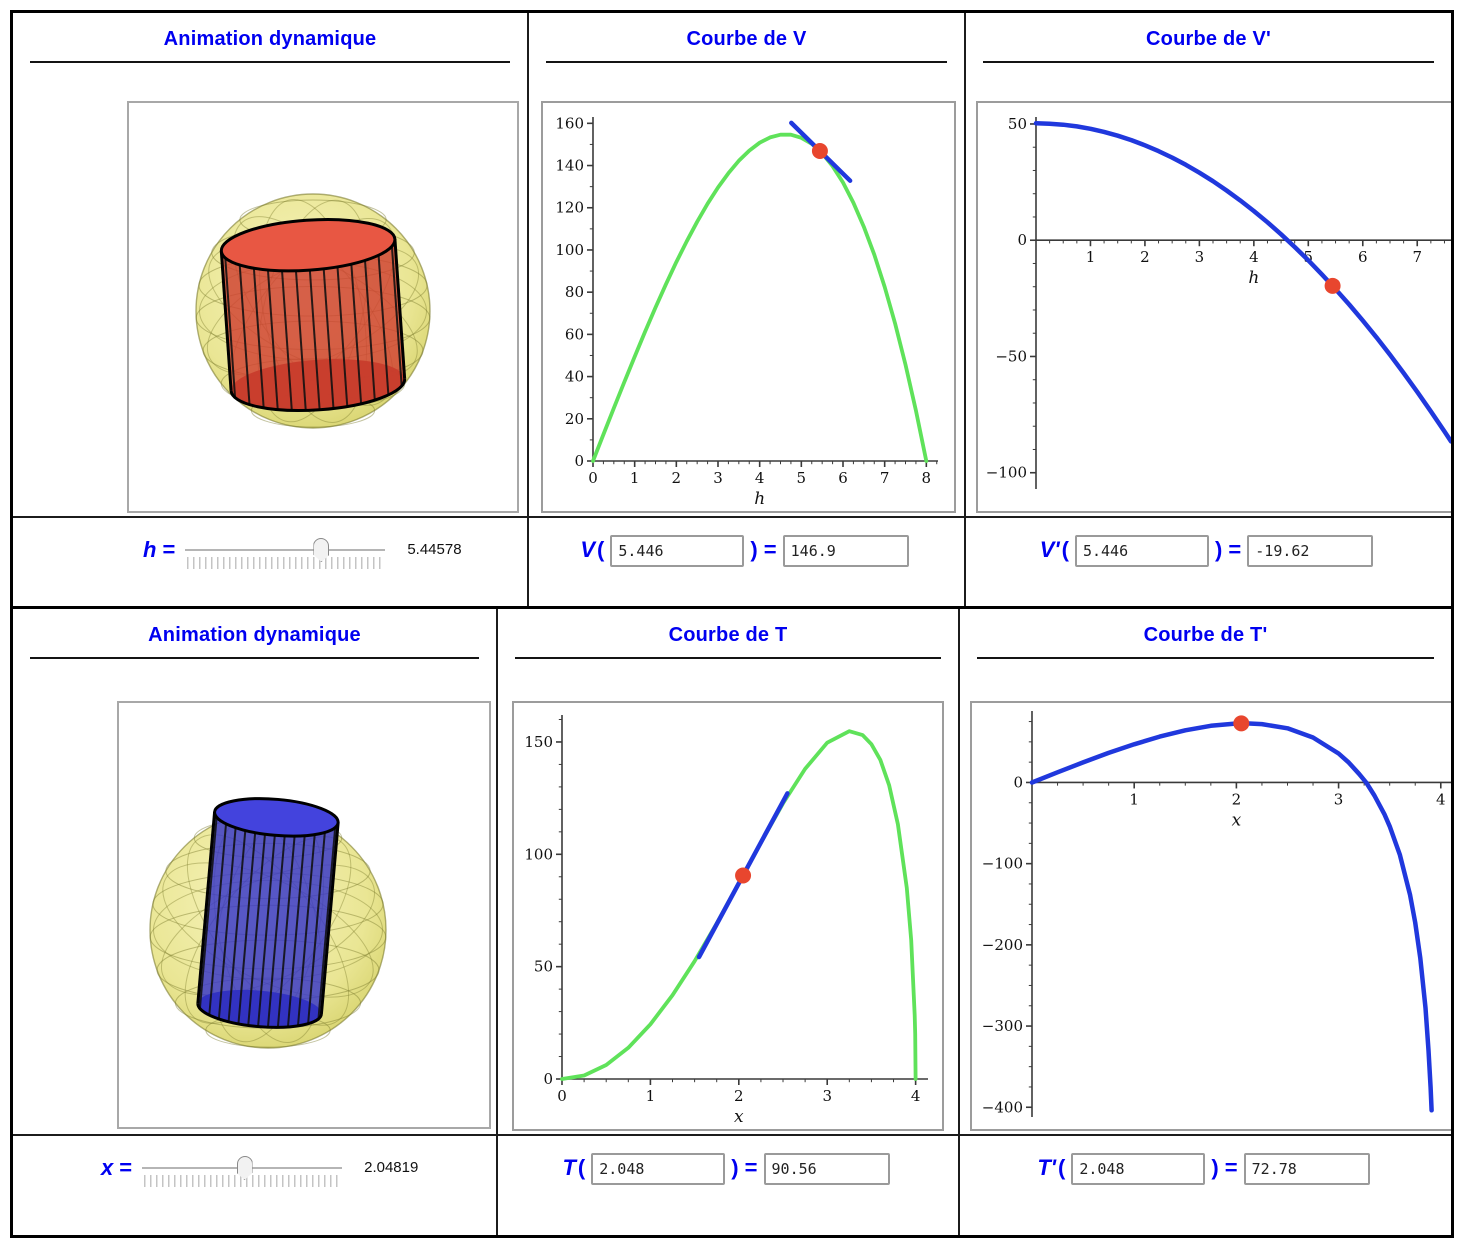  Describe the element at coordinates (1138, 1169) in the screenshot. I see `t-prime-arg-input` at that location.